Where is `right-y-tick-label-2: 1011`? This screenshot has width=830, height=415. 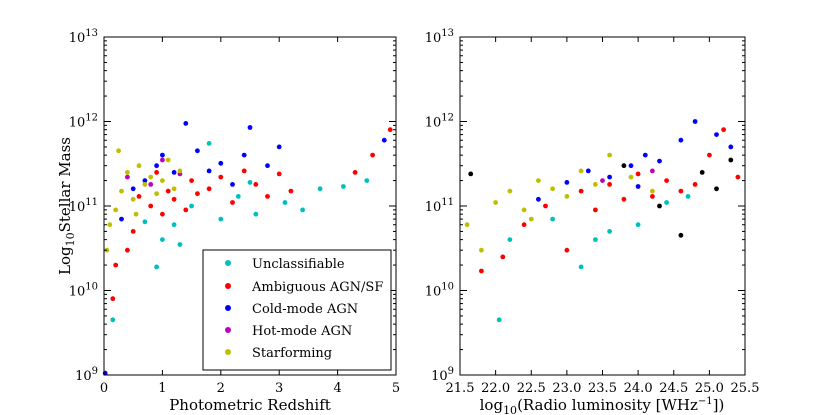 right-y-tick-label-2: 1011 is located at coordinates (439, 206).